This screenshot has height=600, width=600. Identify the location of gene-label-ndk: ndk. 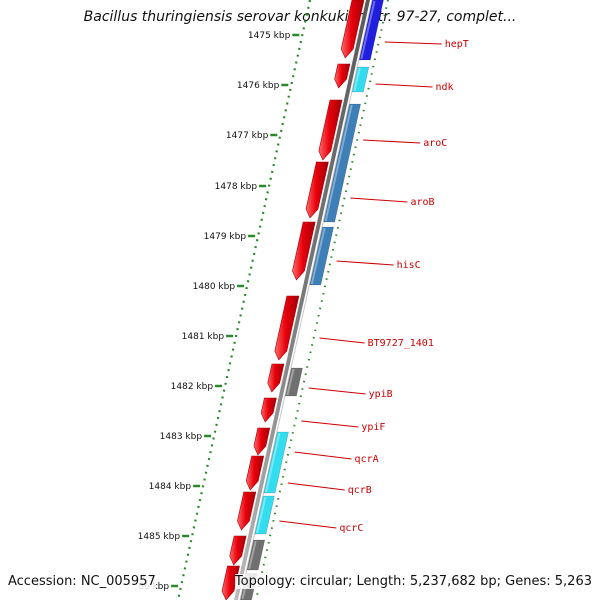
(445, 87).